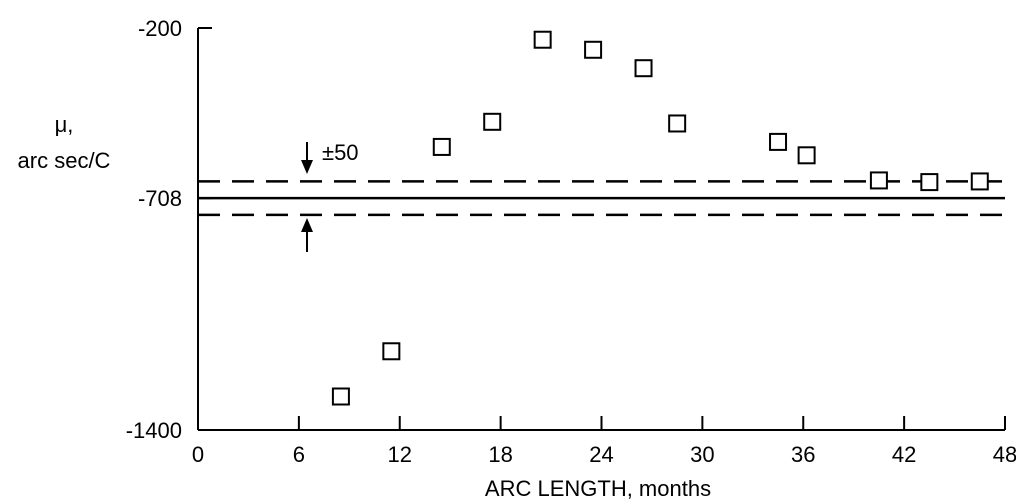 This screenshot has width=1016, height=504. I want to click on y-axis-label: μ, arc sec/C, so click(64, 142).